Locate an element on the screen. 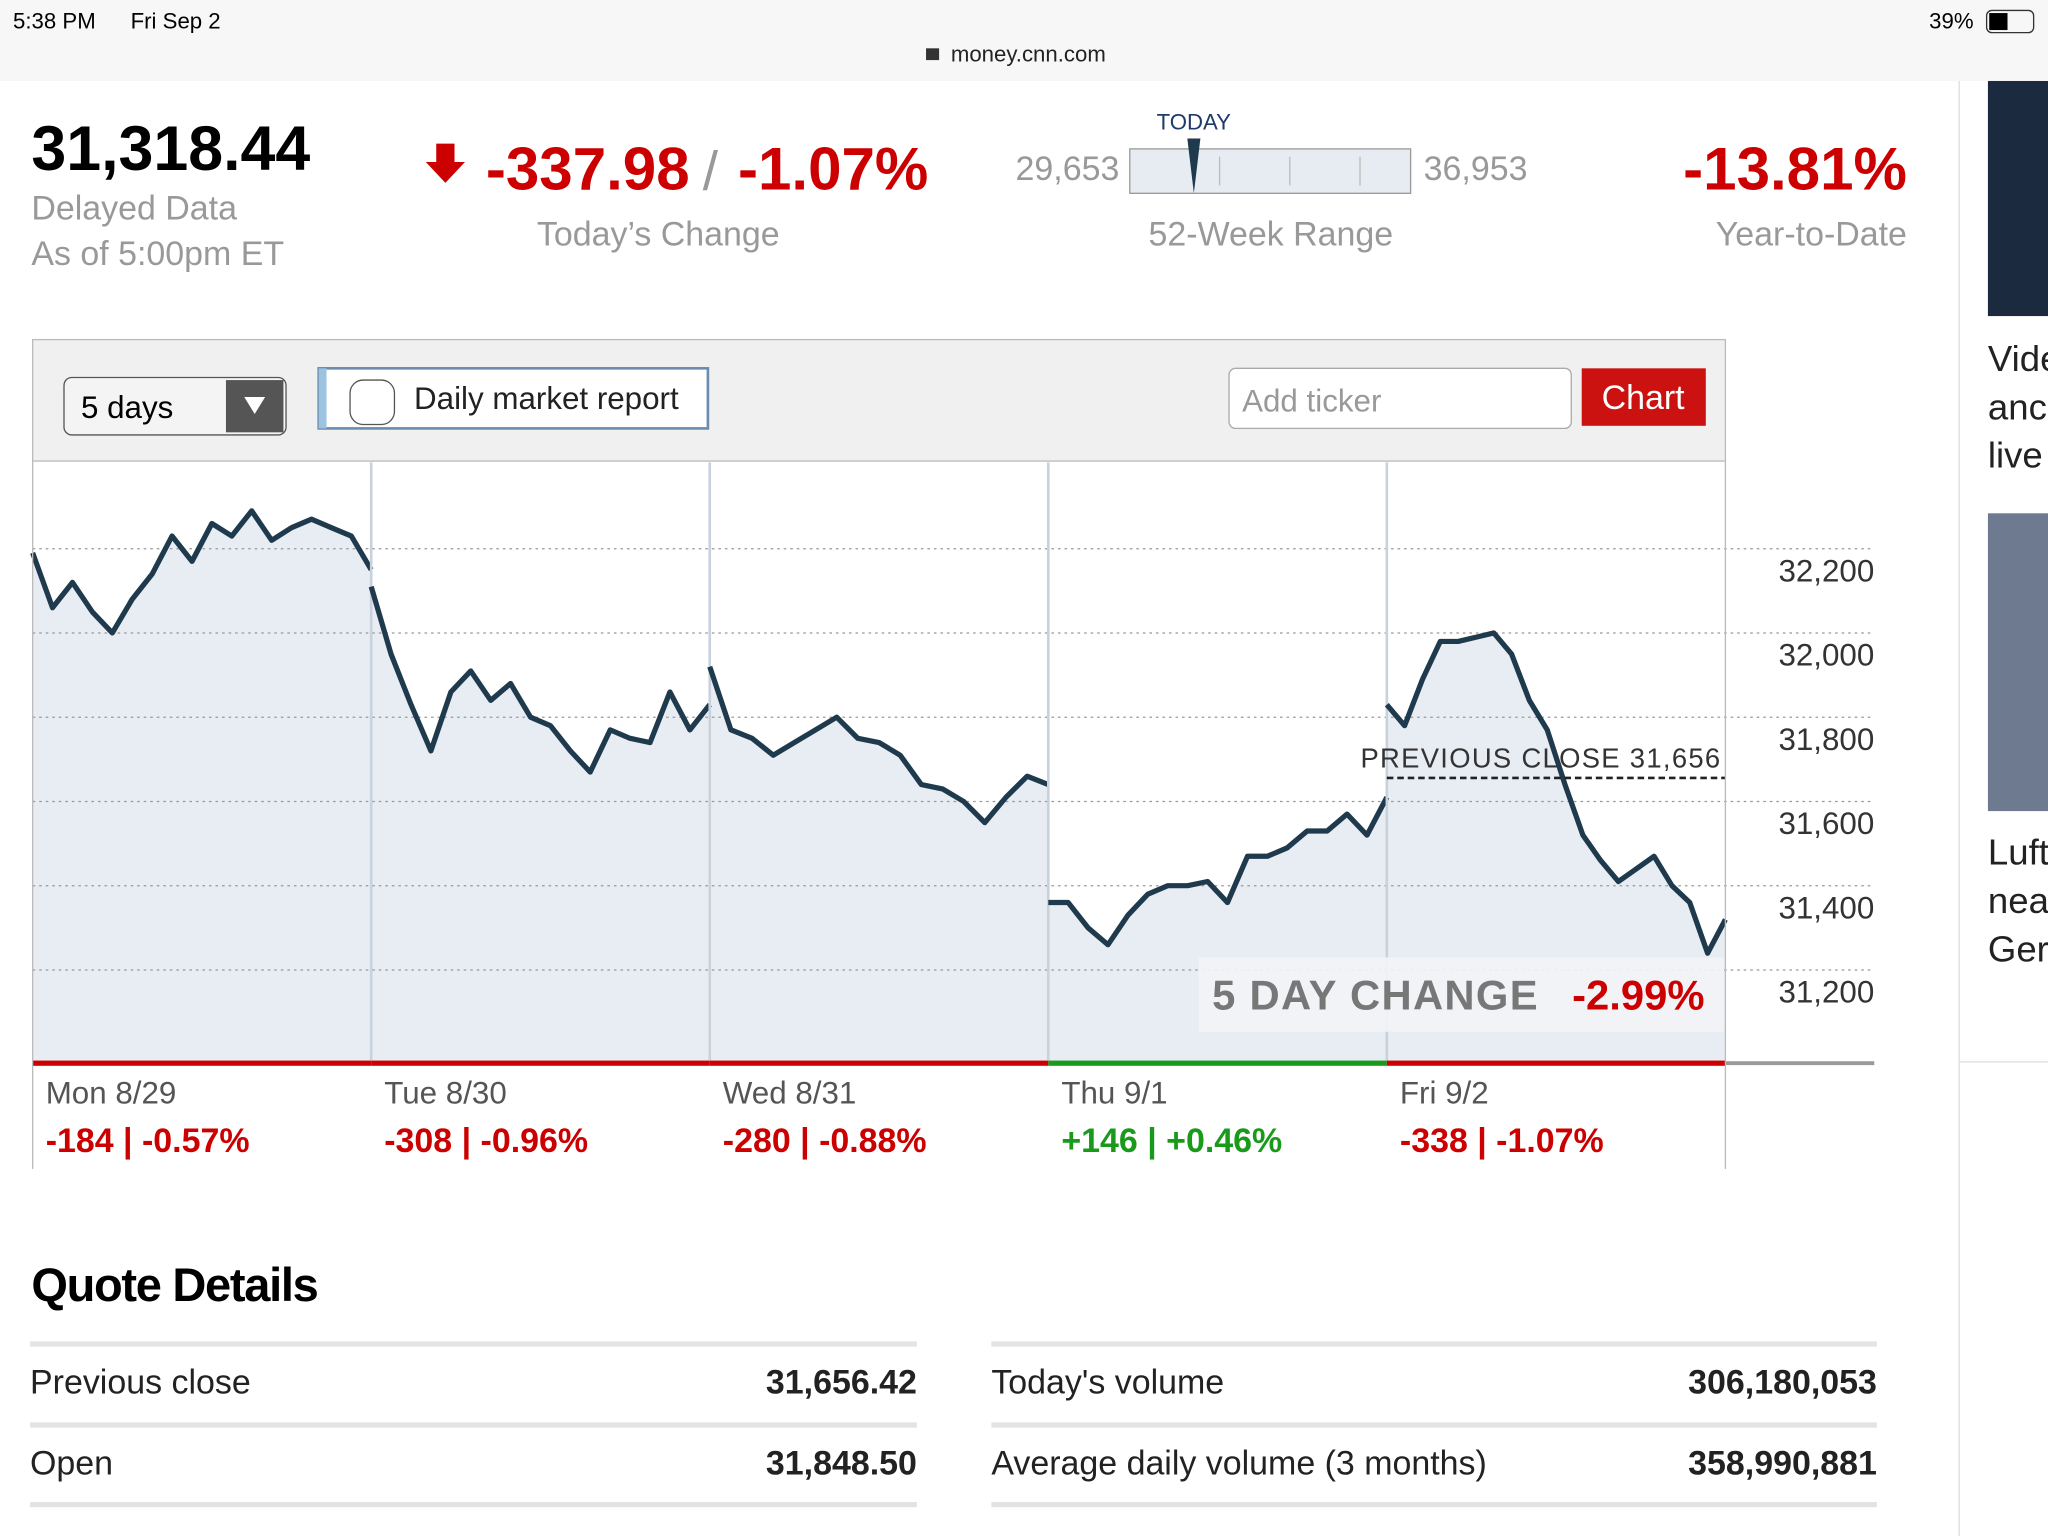 The image size is (2048, 1536). battery-level is located at coordinates (1998, 22).